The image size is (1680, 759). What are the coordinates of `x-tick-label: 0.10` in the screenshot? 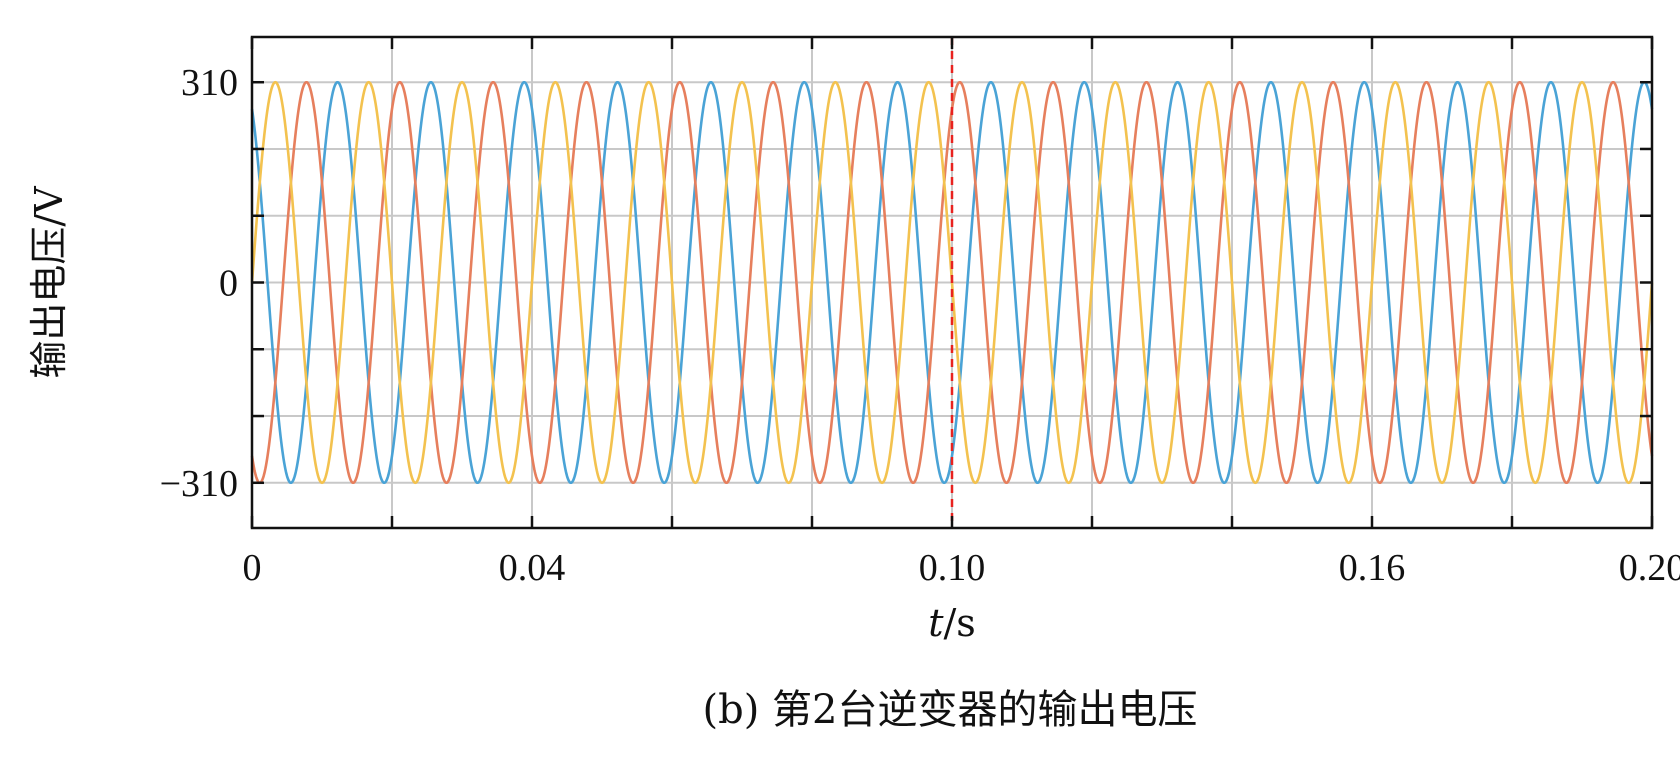 It's located at (952, 568).